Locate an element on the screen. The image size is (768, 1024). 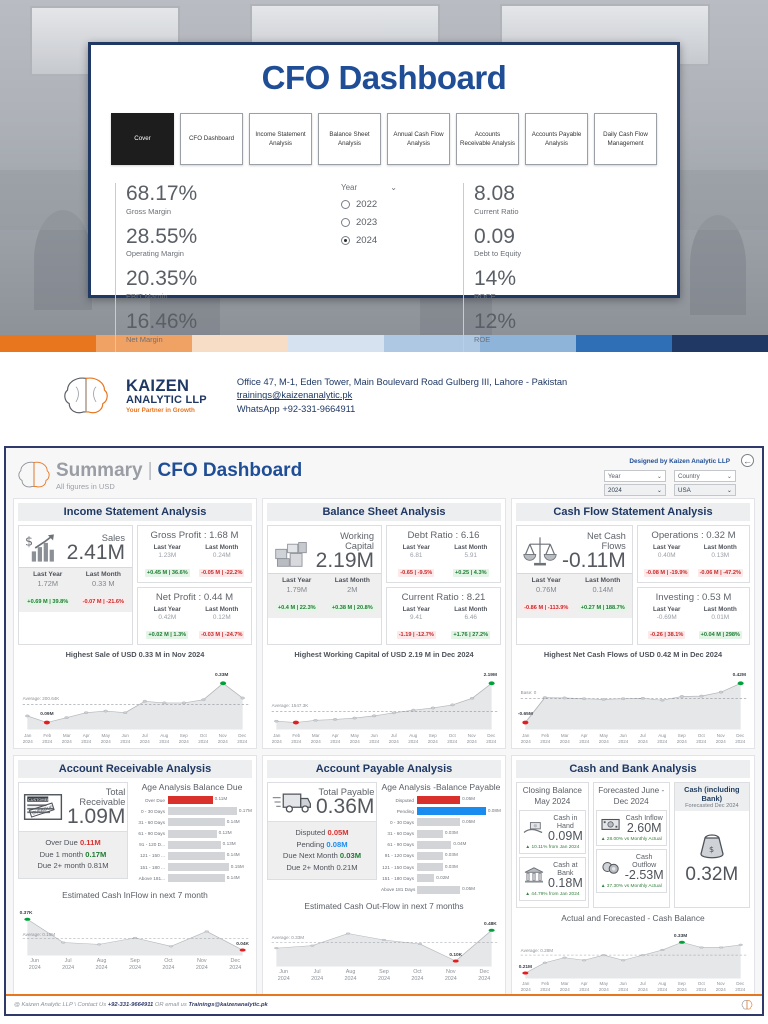
back-arrow-icon: ← is located at coordinates (747, 460).